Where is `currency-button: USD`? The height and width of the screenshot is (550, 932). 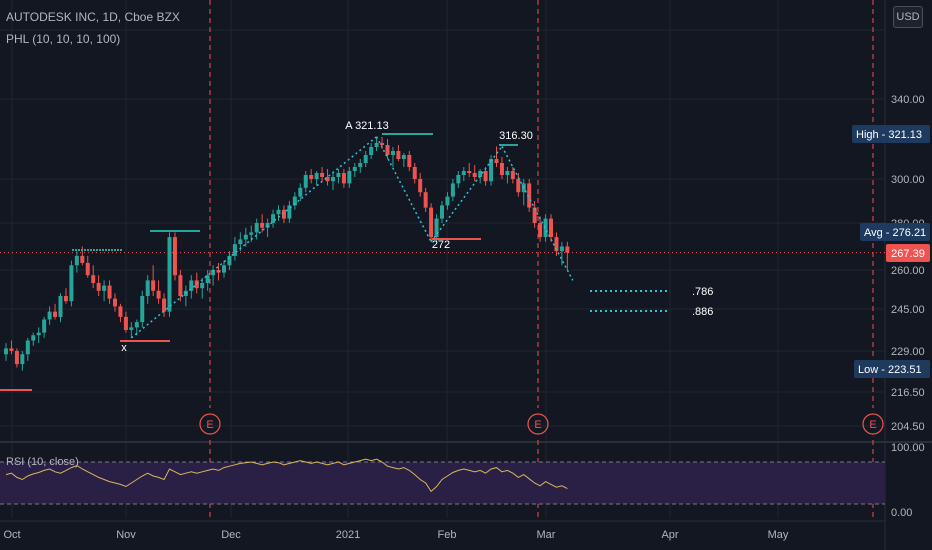
currency-button: USD is located at coordinates (908, 17).